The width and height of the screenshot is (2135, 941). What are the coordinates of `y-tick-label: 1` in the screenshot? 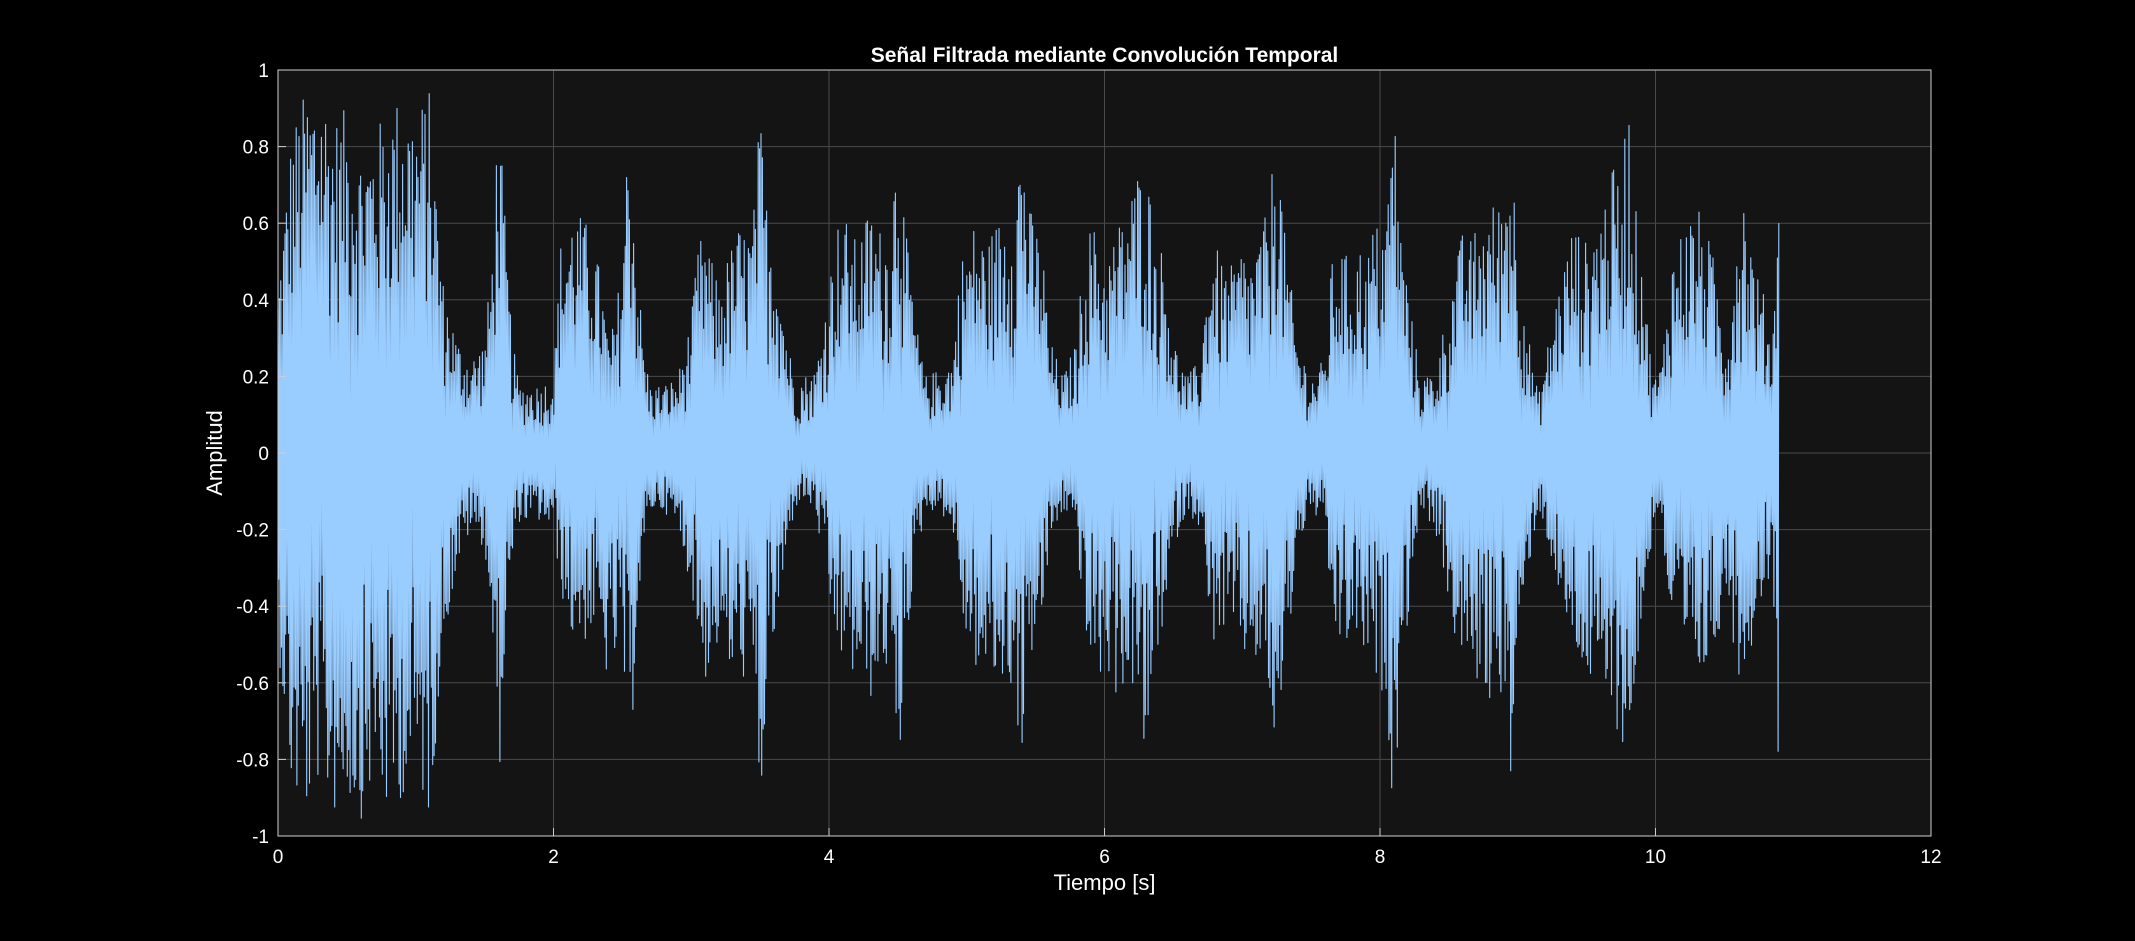 It's located at (263, 71).